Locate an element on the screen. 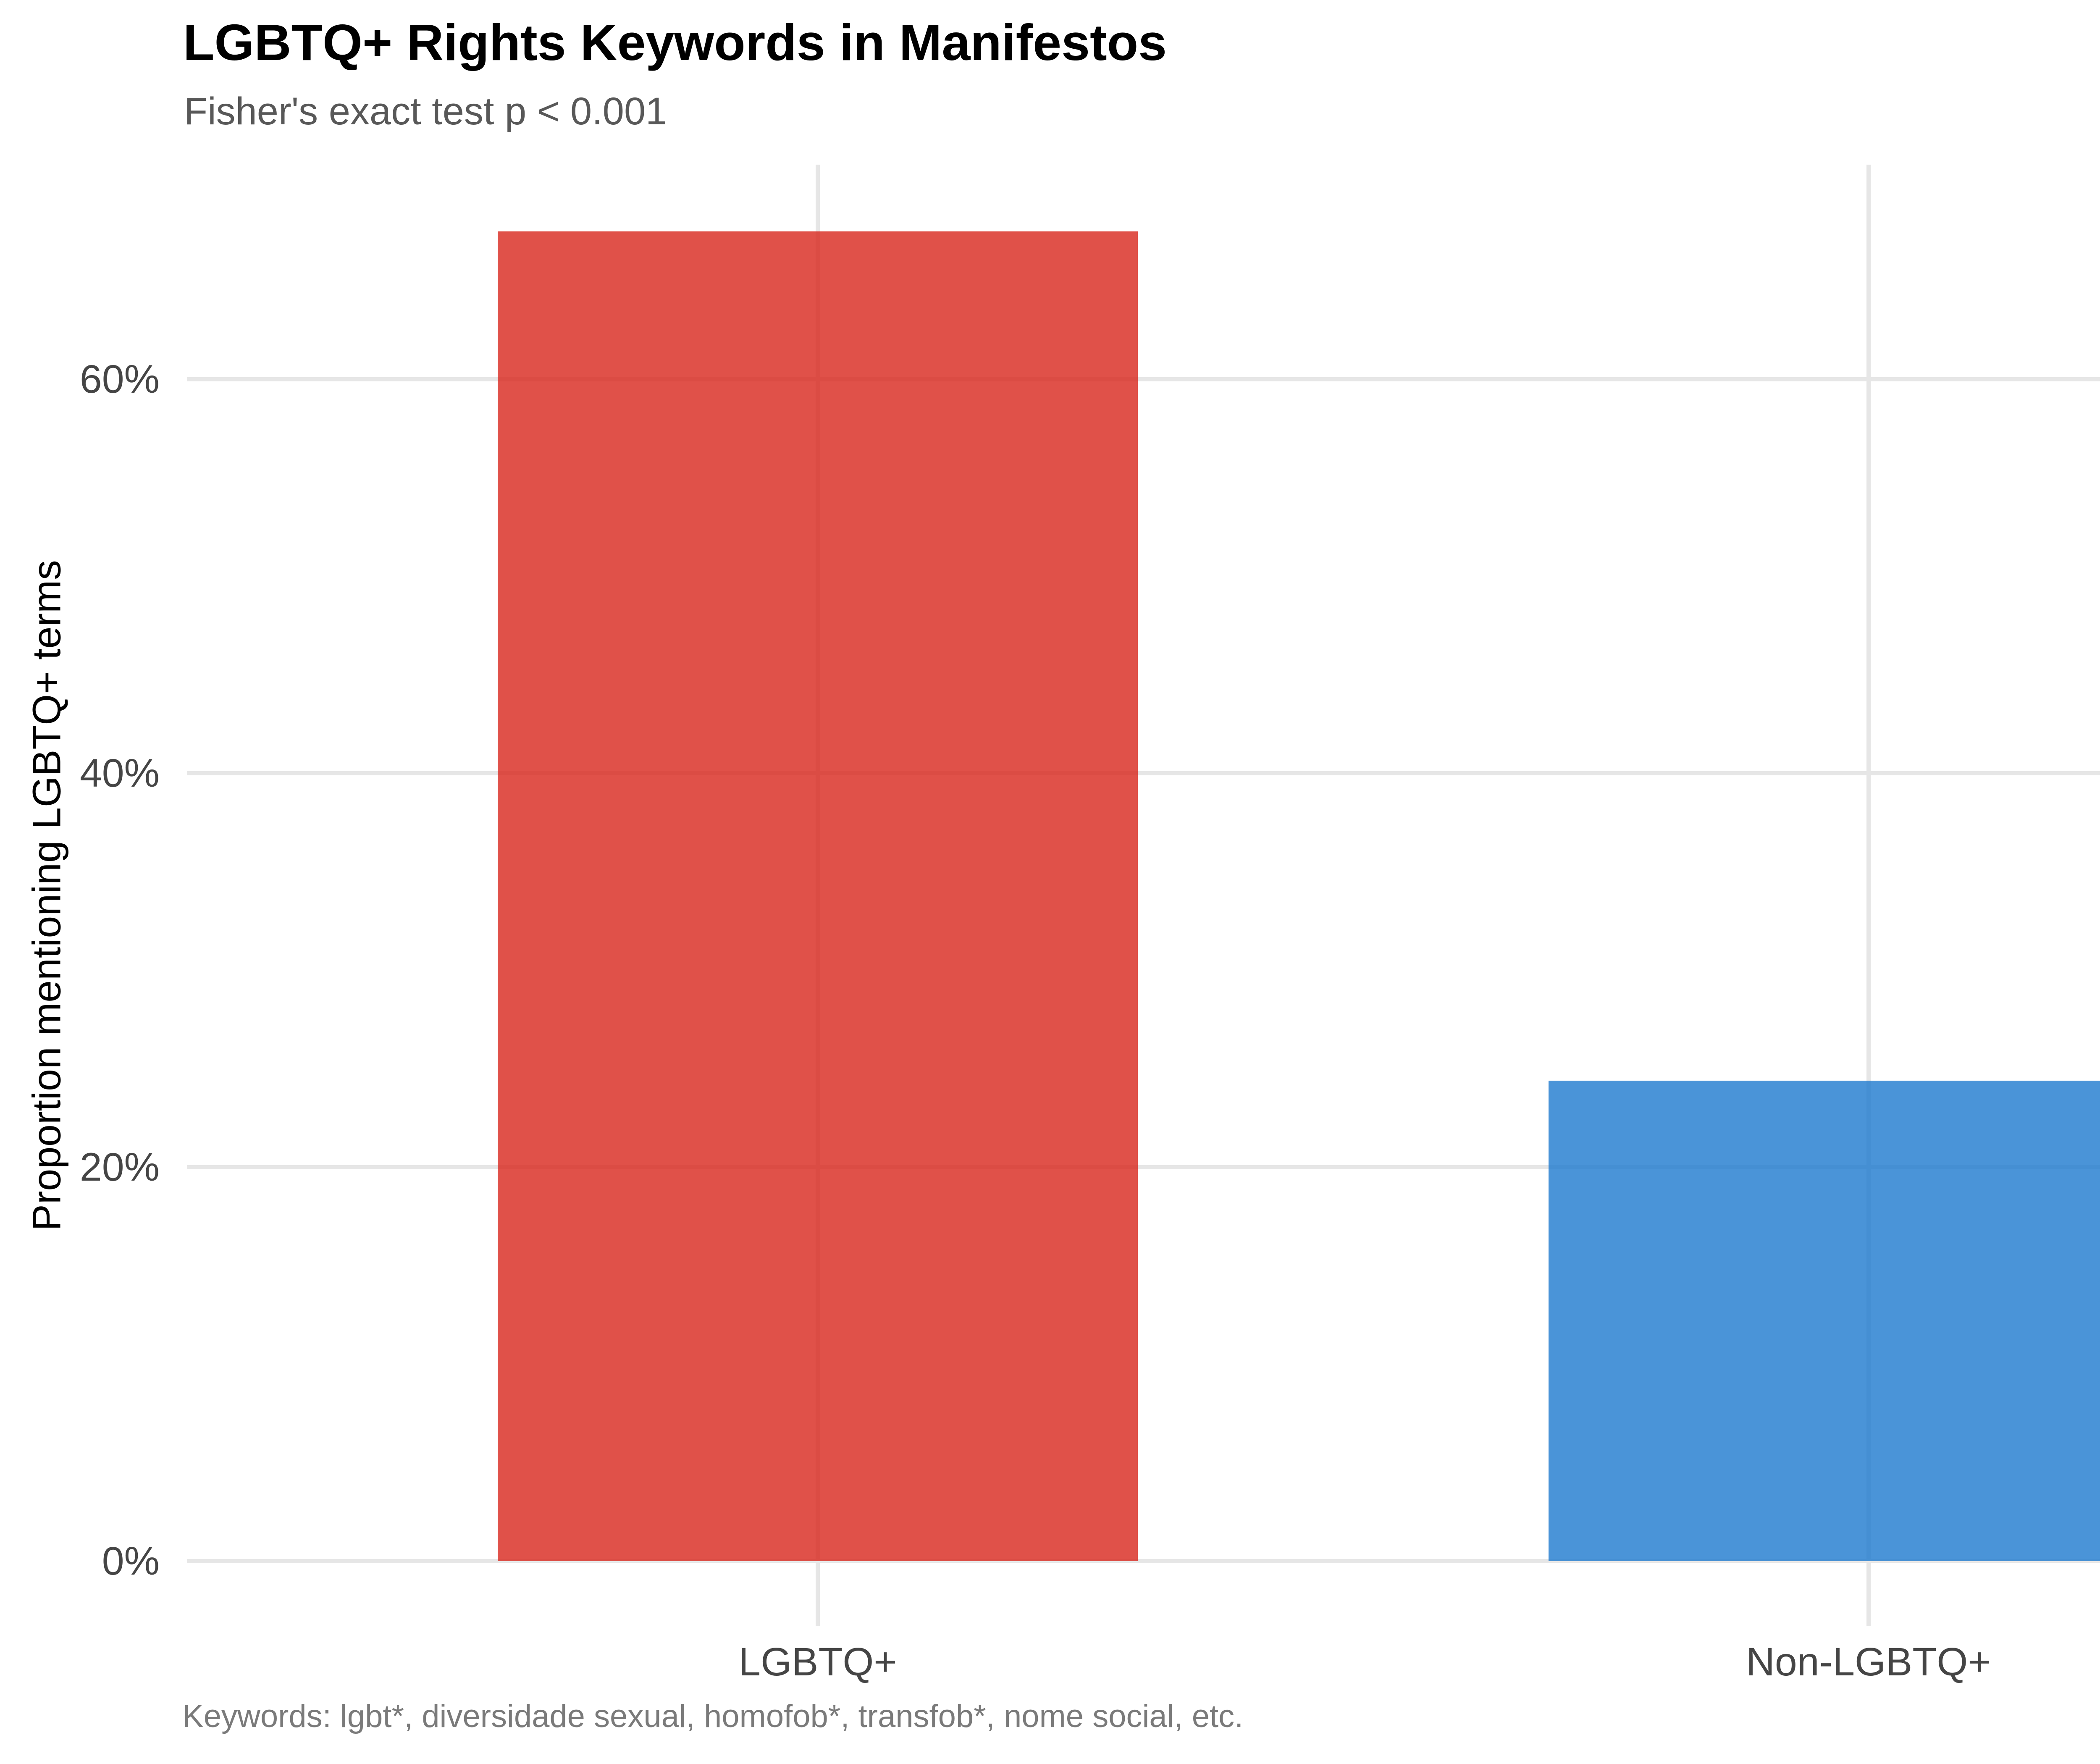 The image size is (2100, 1764). y-tick-label: 0% is located at coordinates (131, 1561).